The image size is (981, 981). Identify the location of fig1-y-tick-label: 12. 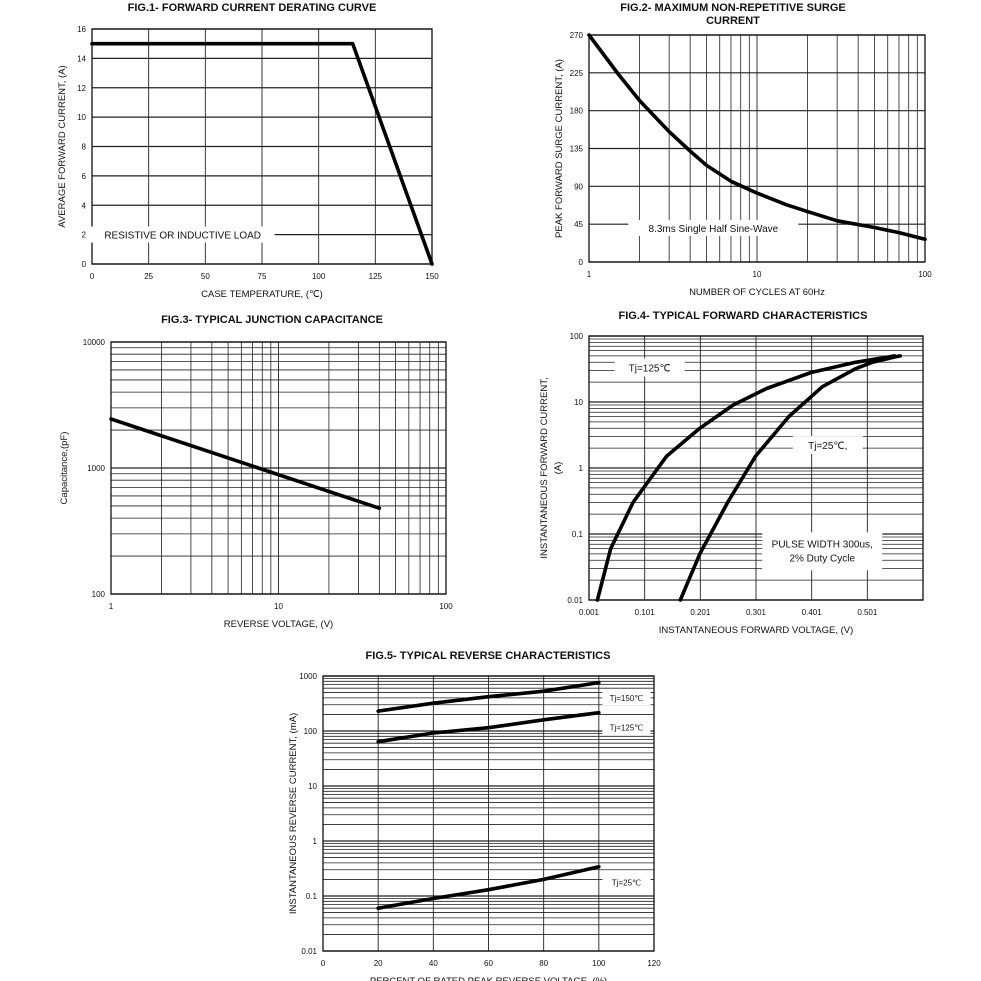
(81, 88).